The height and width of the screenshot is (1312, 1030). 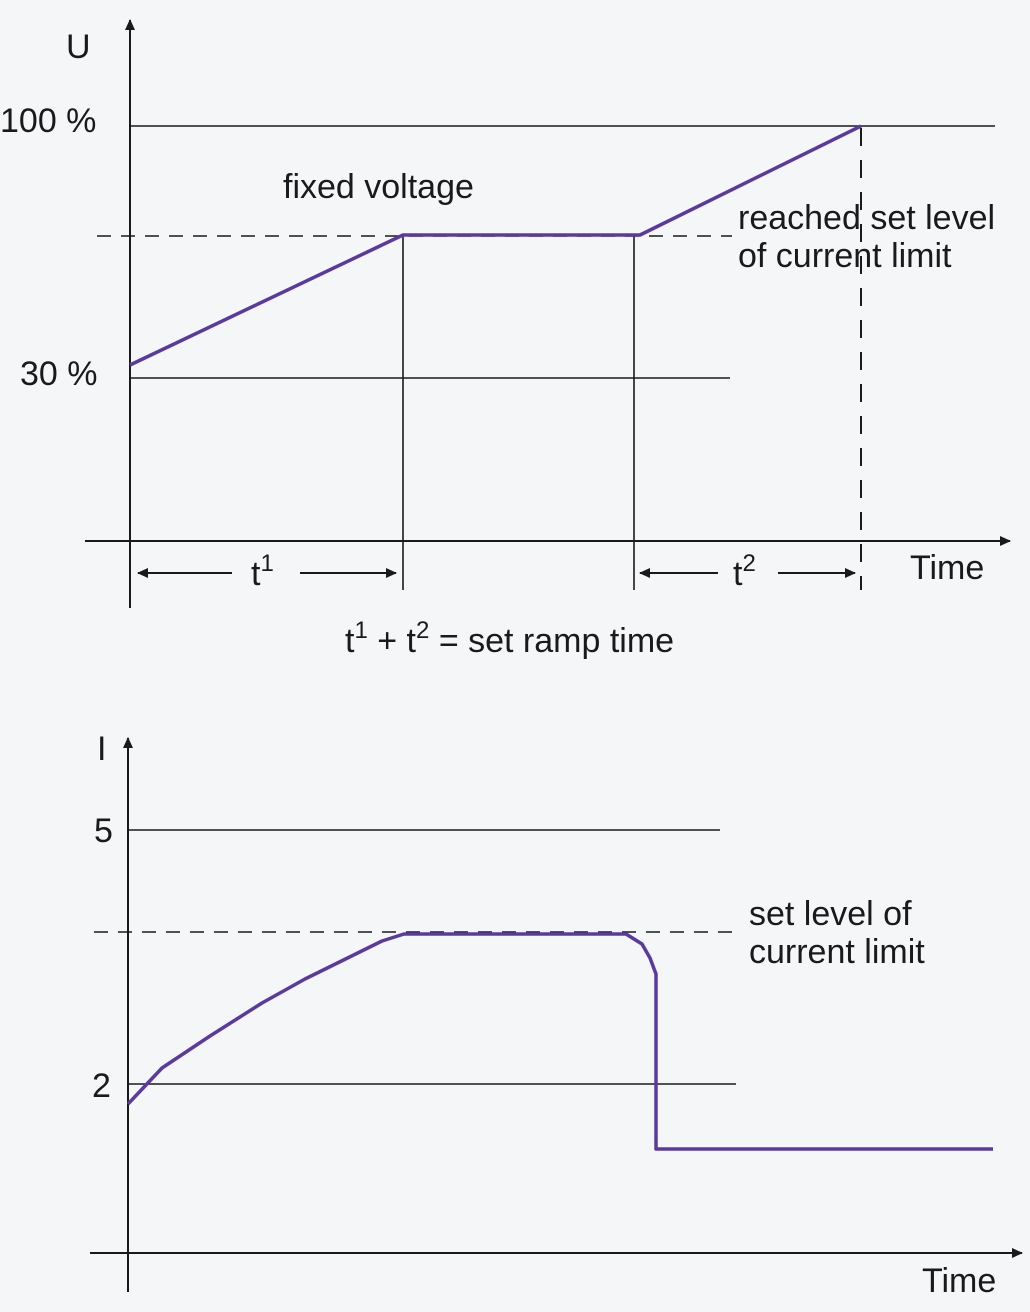 What do you see at coordinates (866, 218) in the screenshot?
I see `reached-current-limit-line1: reached set level` at bounding box center [866, 218].